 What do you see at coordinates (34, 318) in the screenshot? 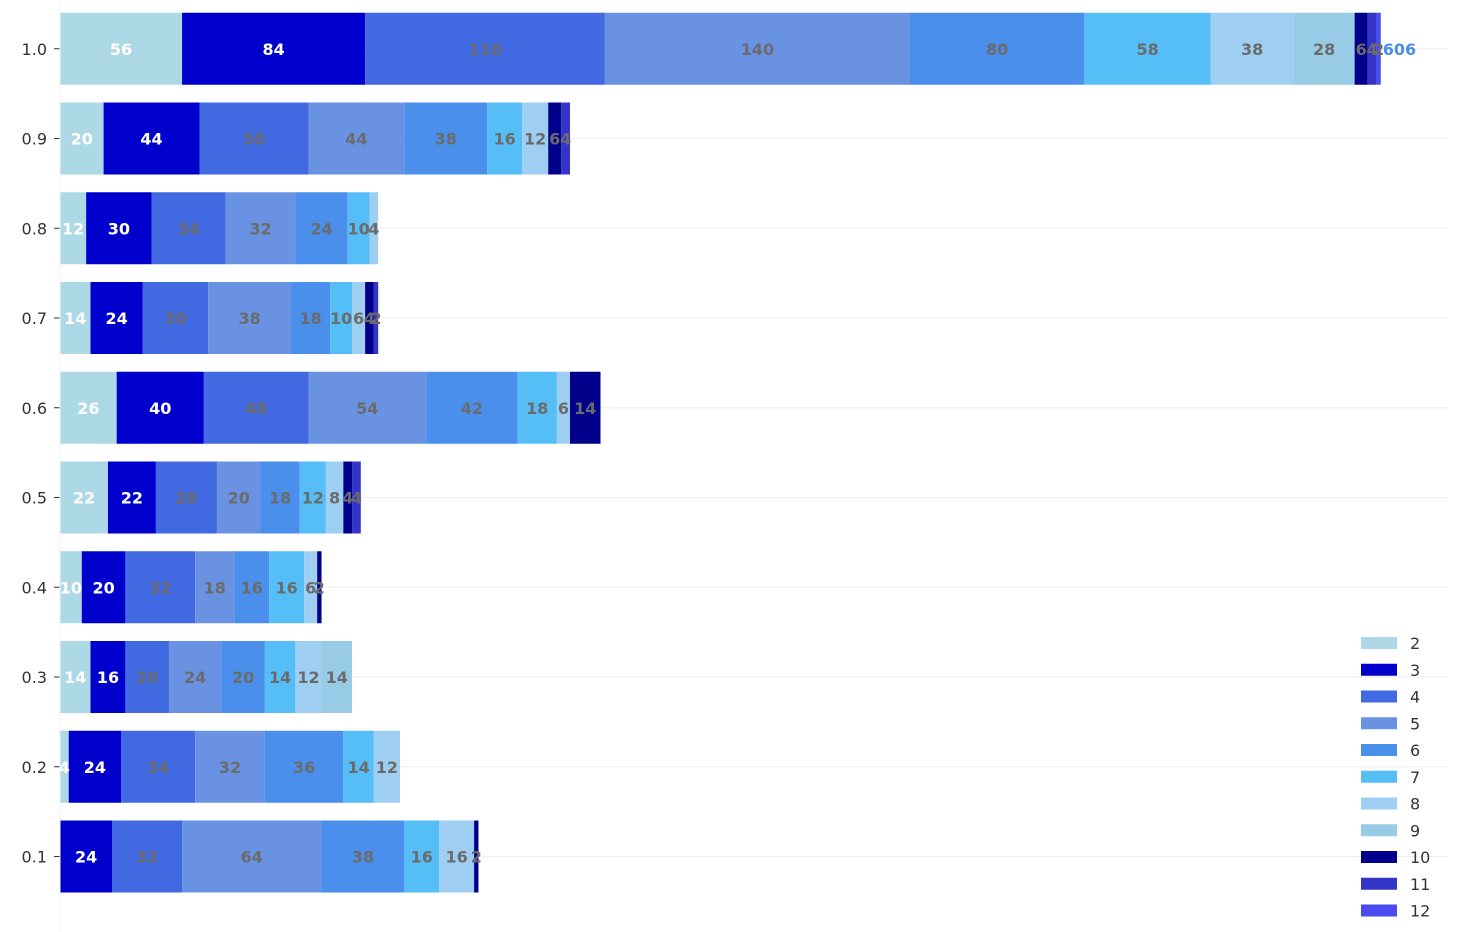
I see `y-tick-label: 0.7` at bounding box center [34, 318].